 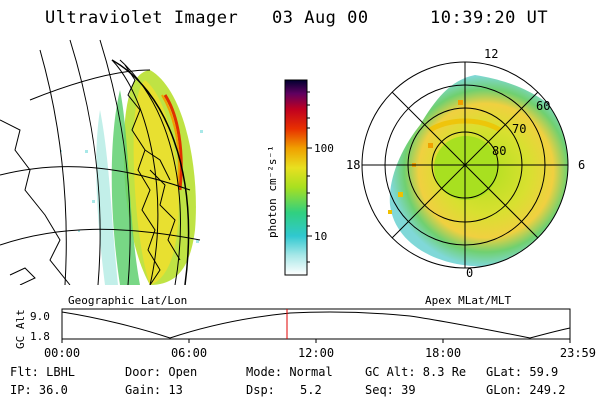 I want to click on colorbar-tick-10: 10, so click(x=320, y=236).